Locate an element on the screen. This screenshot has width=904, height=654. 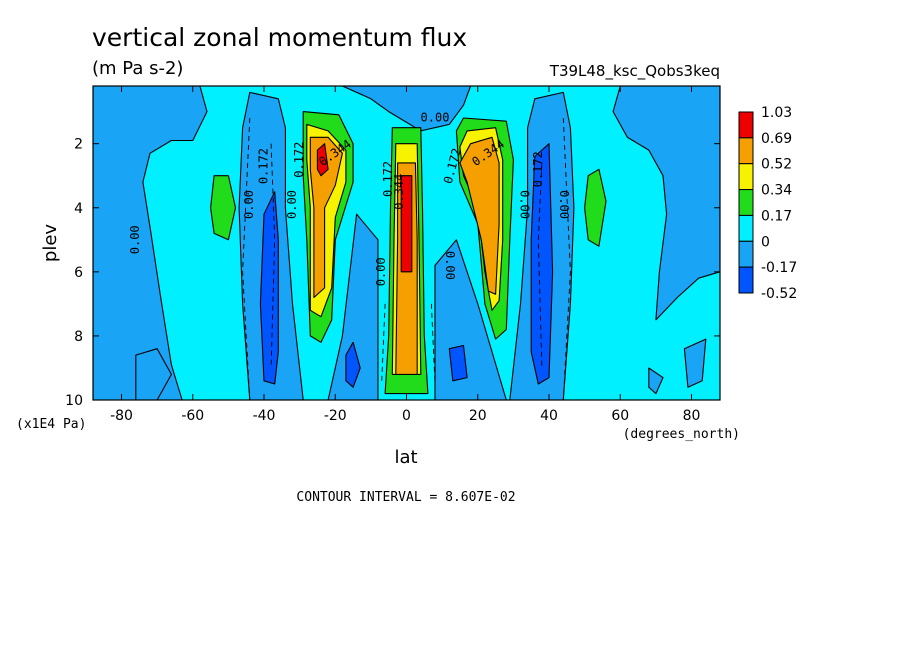
x-tick-label: 80 is located at coordinates (692, 416).